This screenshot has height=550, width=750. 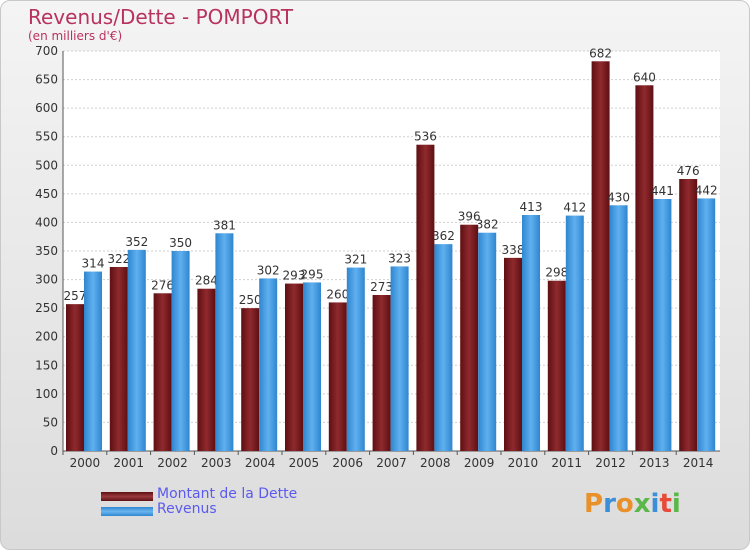 I want to click on logo-letter: r, so click(x=609, y=504).